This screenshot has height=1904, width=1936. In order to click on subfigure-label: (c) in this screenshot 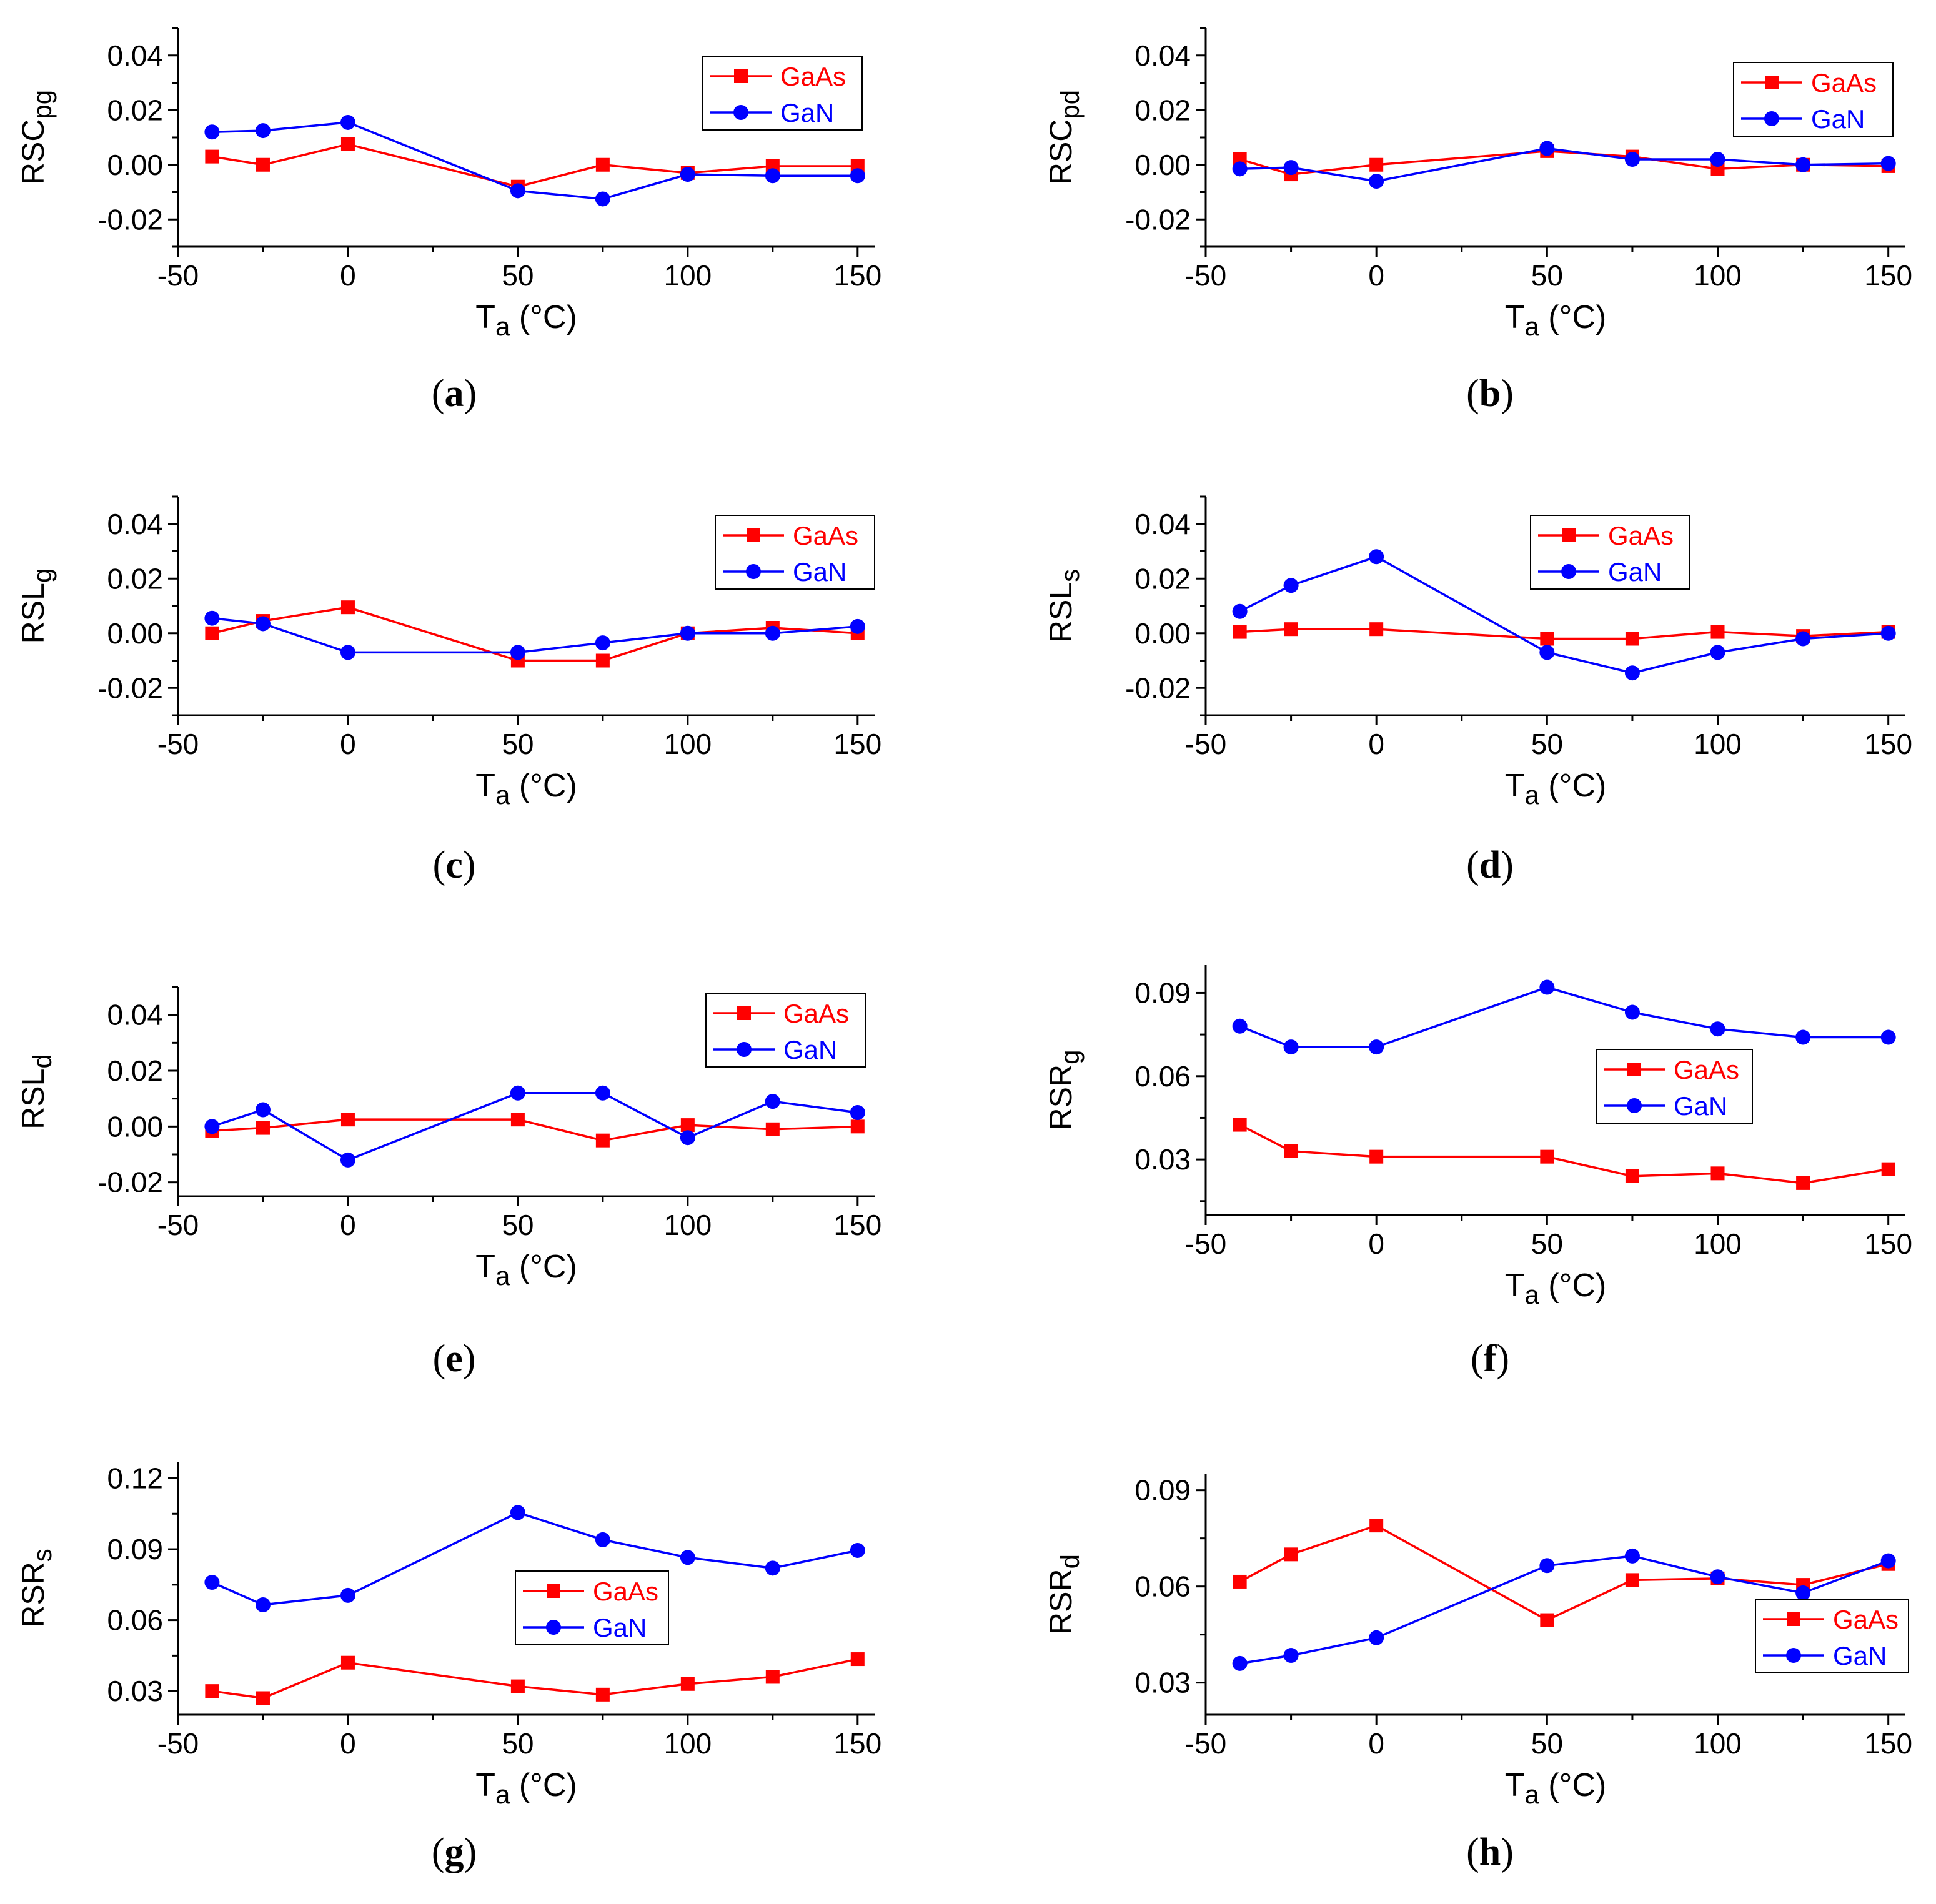, I will do `click(454, 865)`.